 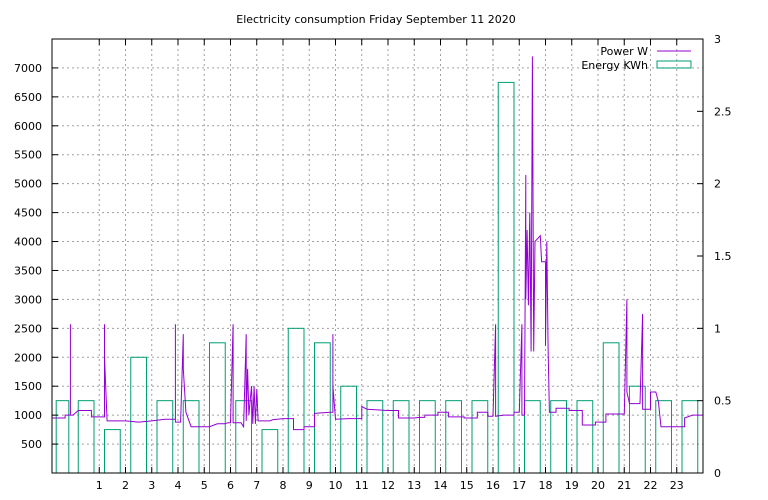 I want to click on x-tick-label: 12, so click(x=388, y=485).